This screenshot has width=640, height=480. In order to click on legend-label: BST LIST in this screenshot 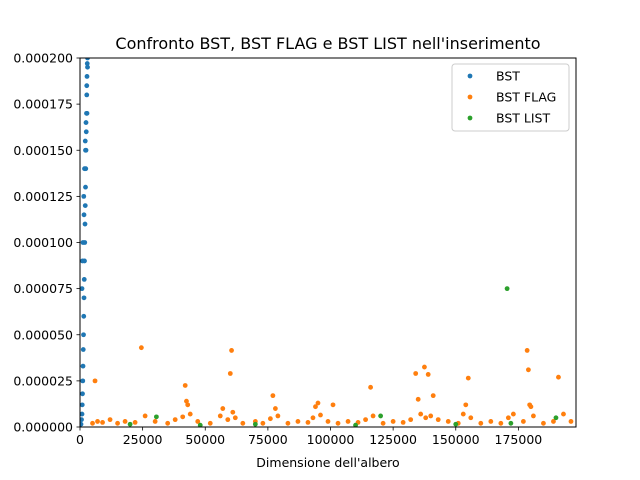, I will do `click(523, 118)`.